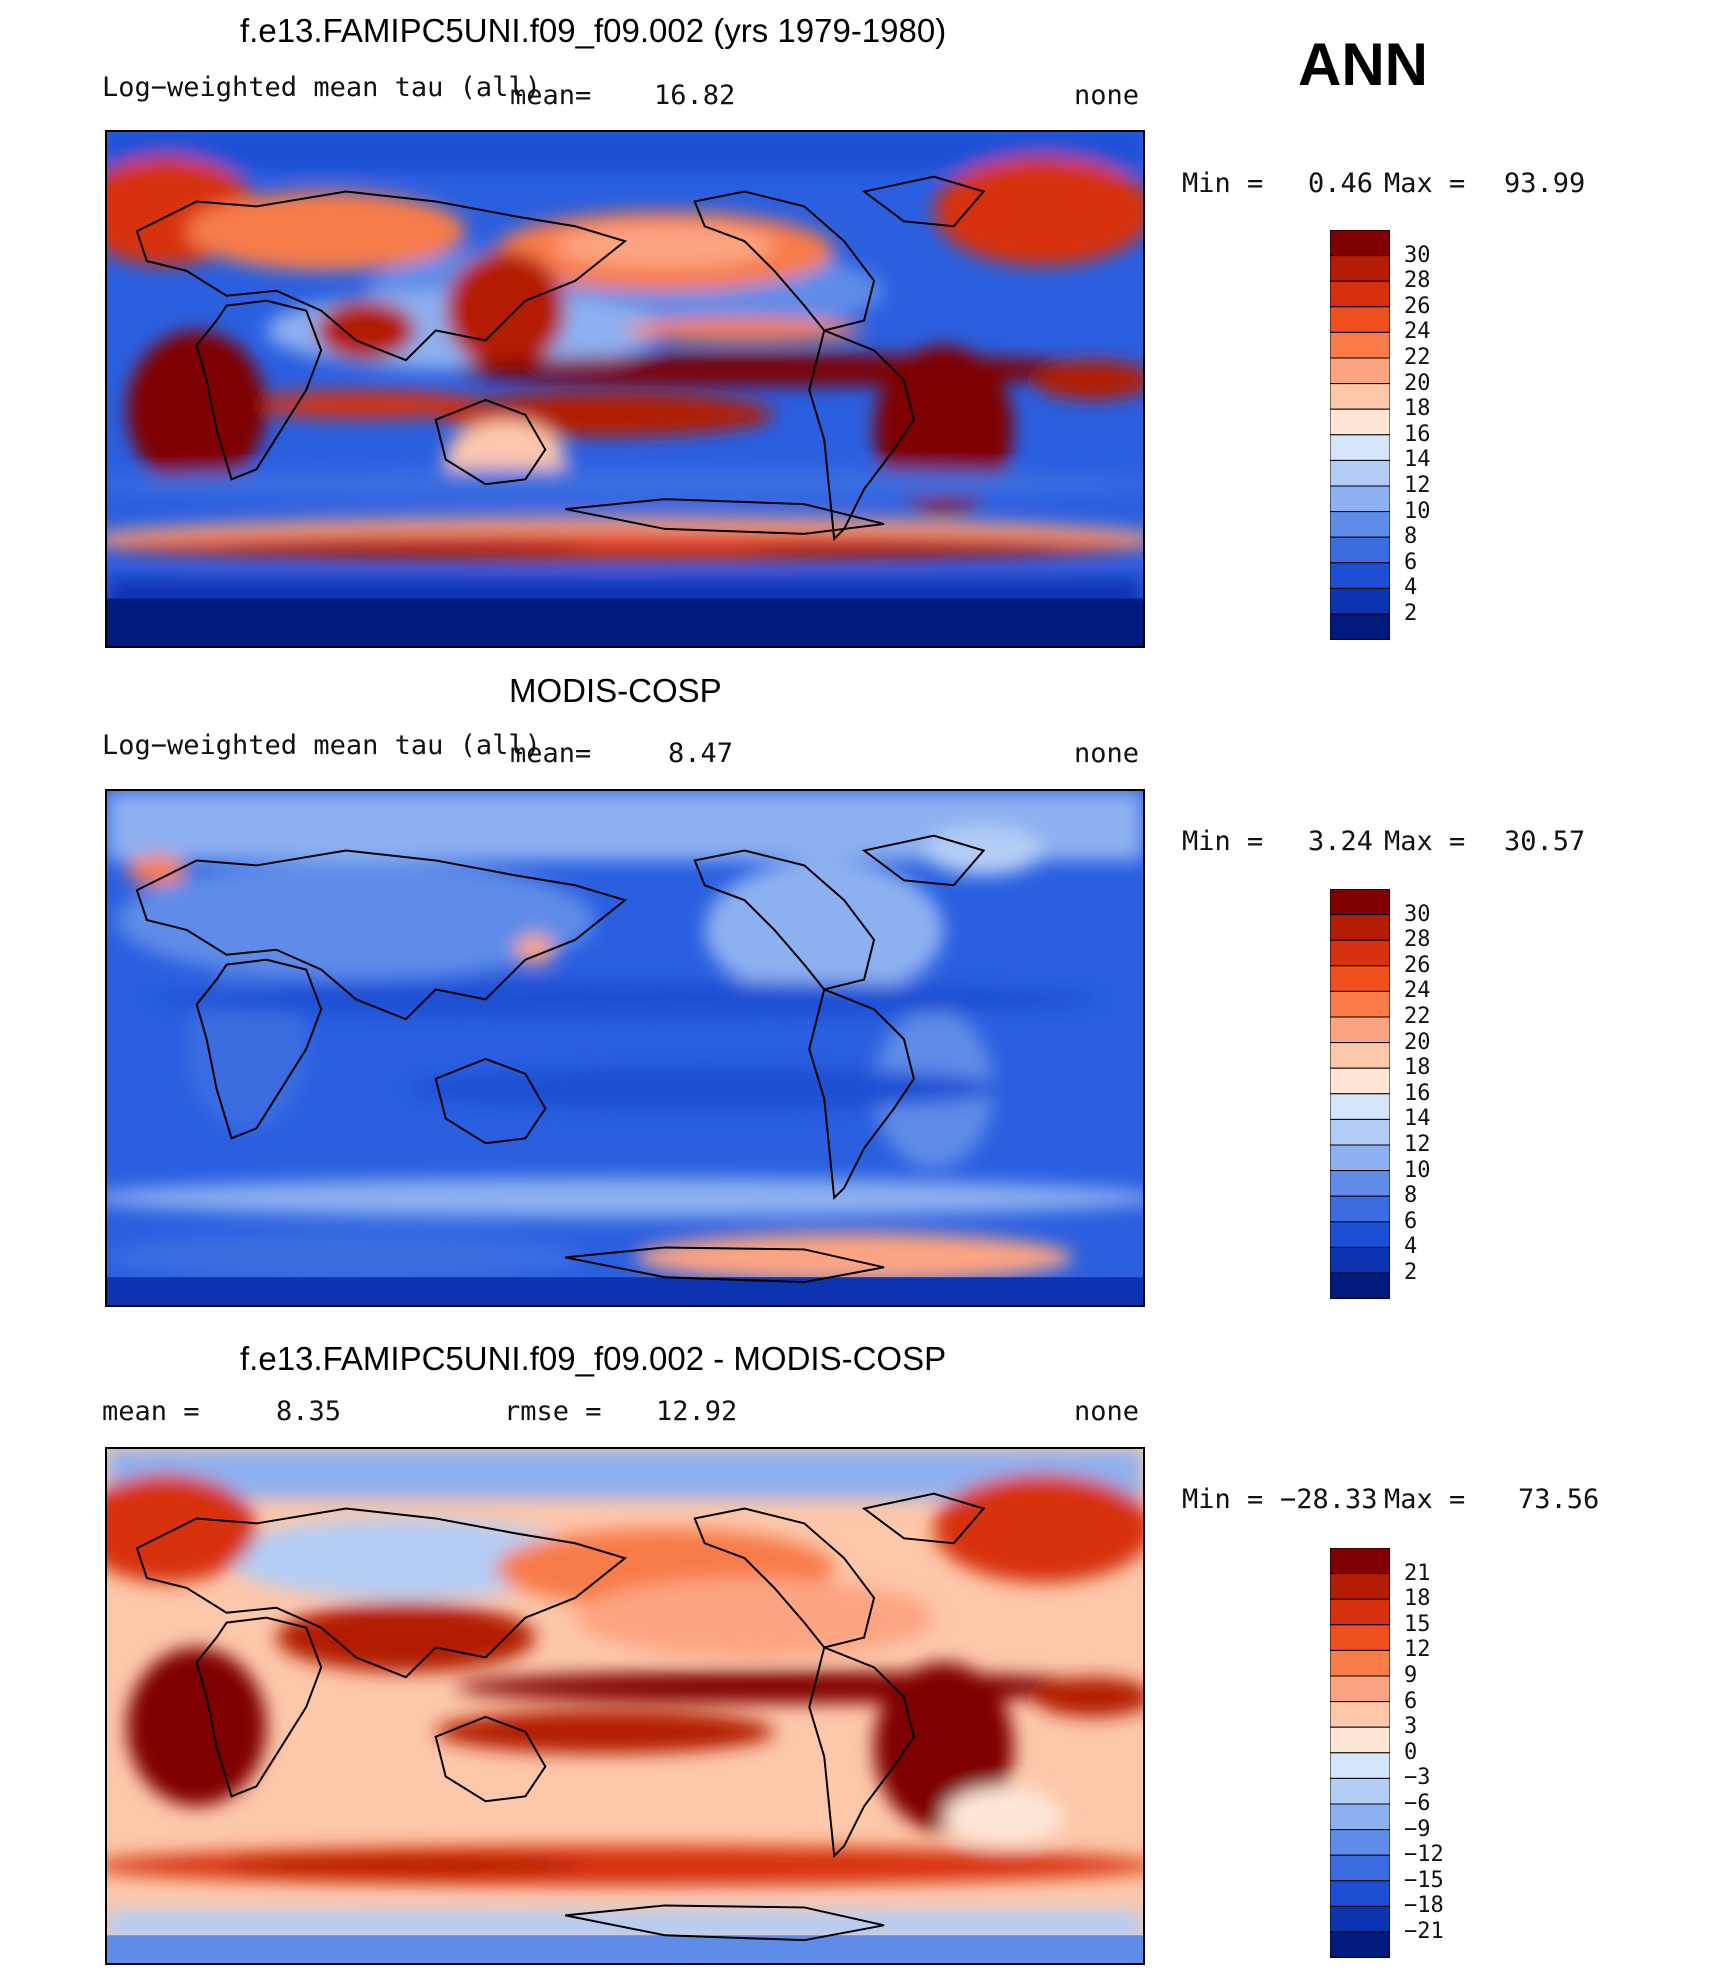 Image resolution: width=1710 pixels, height=1974 pixels. What do you see at coordinates (1341, 841) in the screenshot?
I see `panel-2-min-value: 3.24` at bounding box center [1341, 841].